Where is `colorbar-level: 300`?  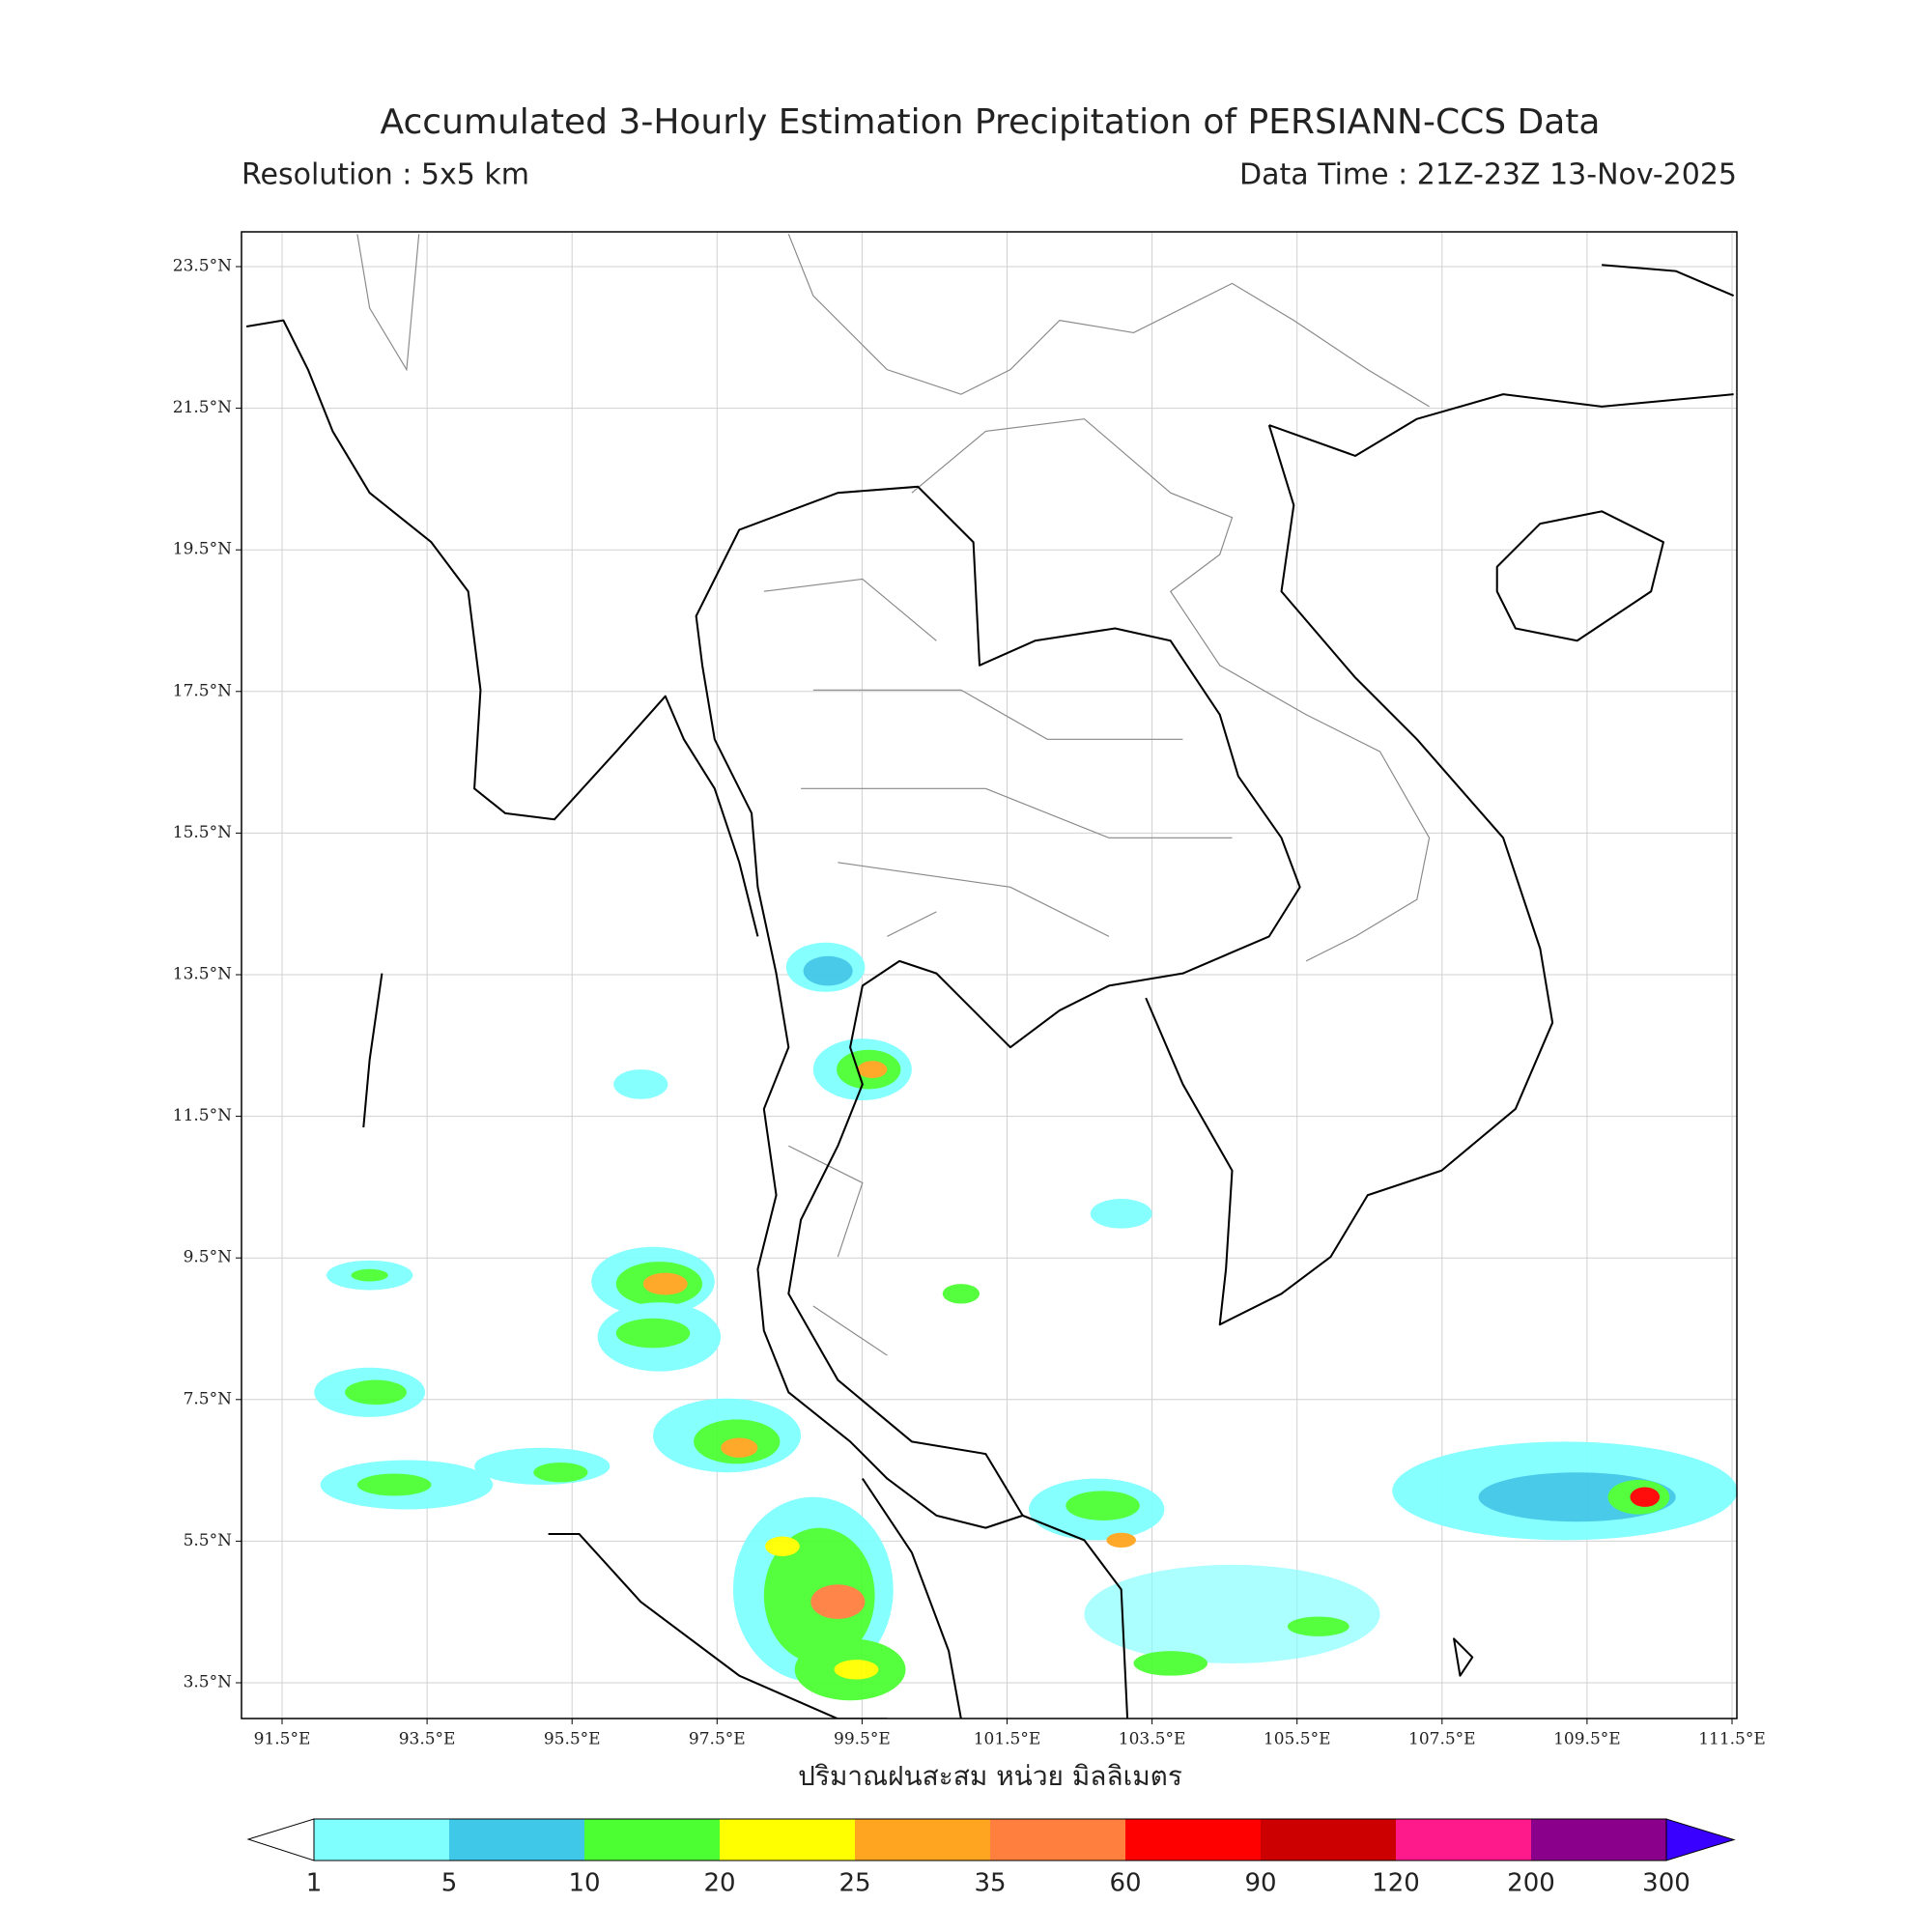
colorbar-level: 300 is located at coordinates (1666, 1883).